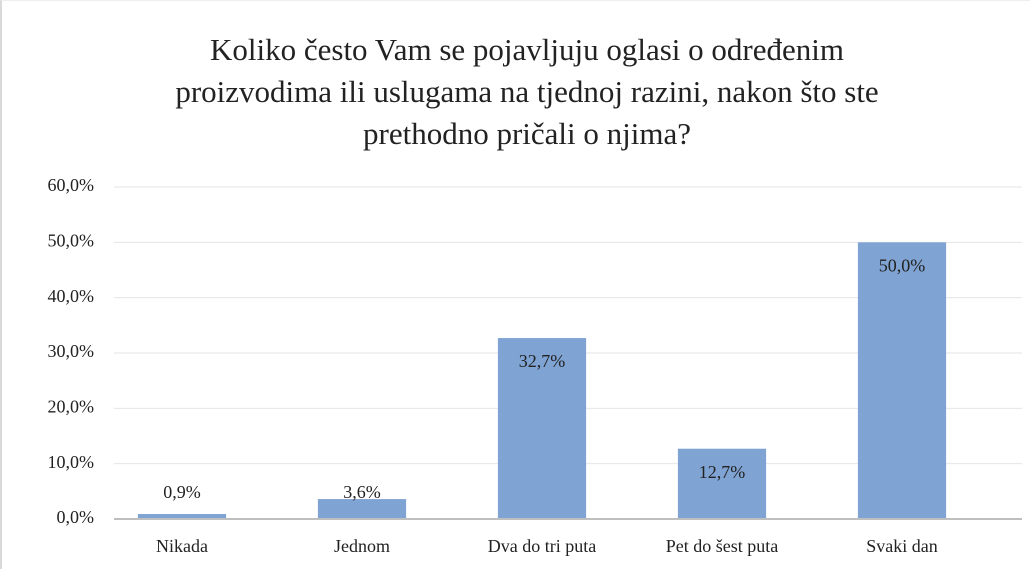 The height and width of the screenshot is (569, 1030). Describe the element at coordinates (71, 351) in the screenshot. I see `y-tick-label: 30,0%` at that location.